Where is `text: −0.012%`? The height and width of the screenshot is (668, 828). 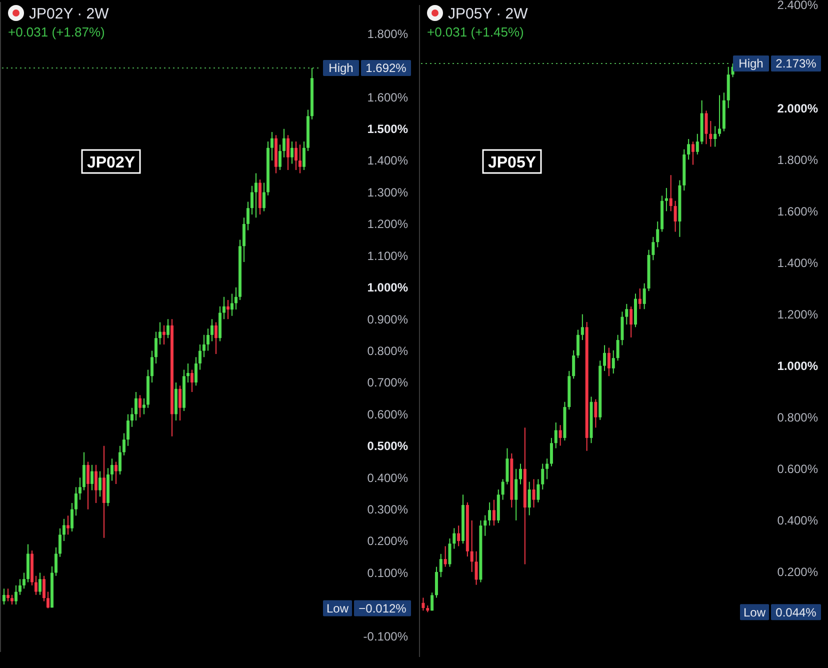 text: −0.012% is located at coordinates (382, 608).